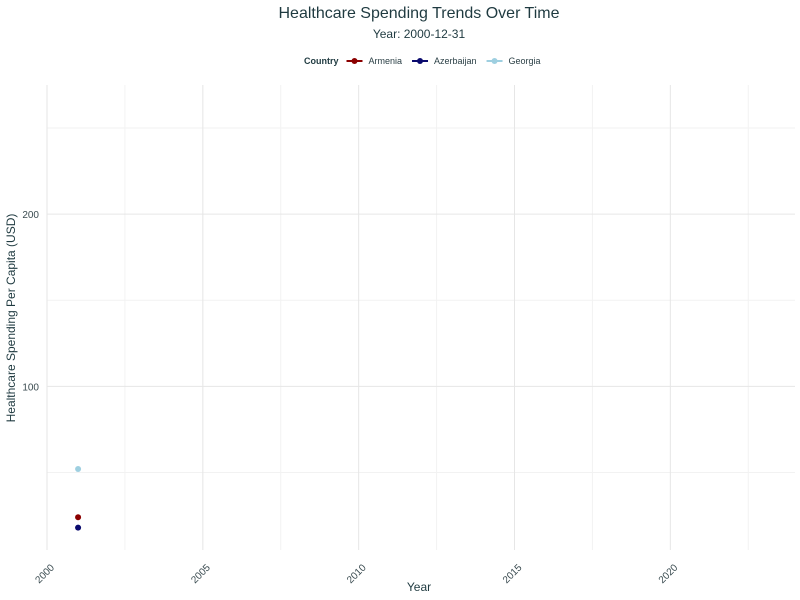 This screenshot has width=800, height=600. What do you see at coordinates (78, 498) in the screenshot?
I see `data-marks` at bounding box center [78, 498].